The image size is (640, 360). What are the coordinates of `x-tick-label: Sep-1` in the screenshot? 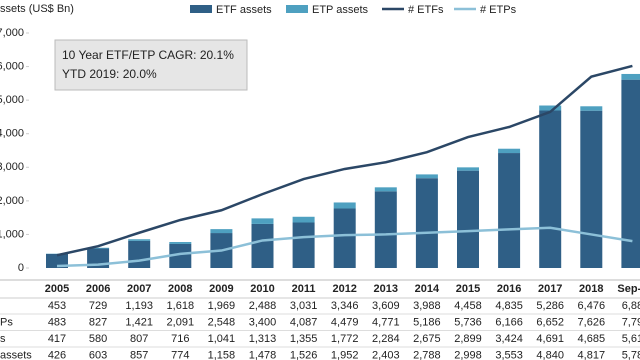 It's located at (628, 289).